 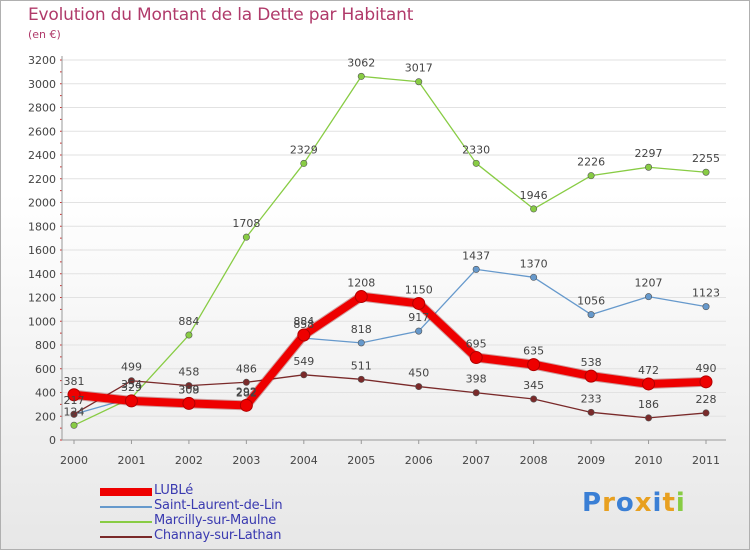 I want to click on data-label: 450, so click(x=418, y=373).